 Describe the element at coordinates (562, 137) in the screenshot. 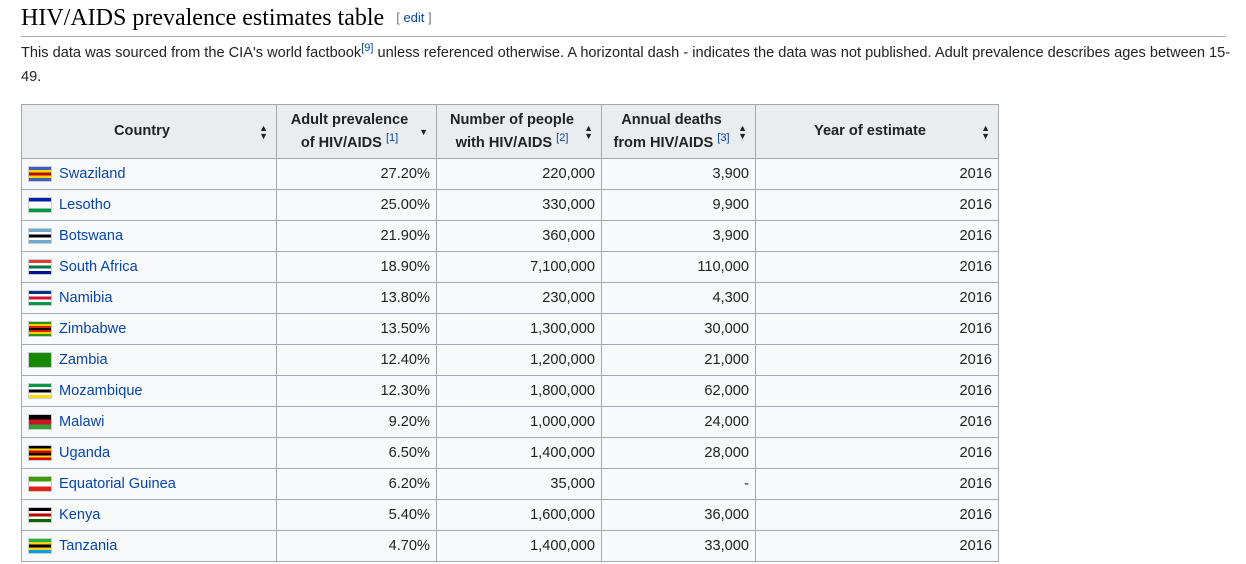

I see `reference-2-link: [2]` at that location.